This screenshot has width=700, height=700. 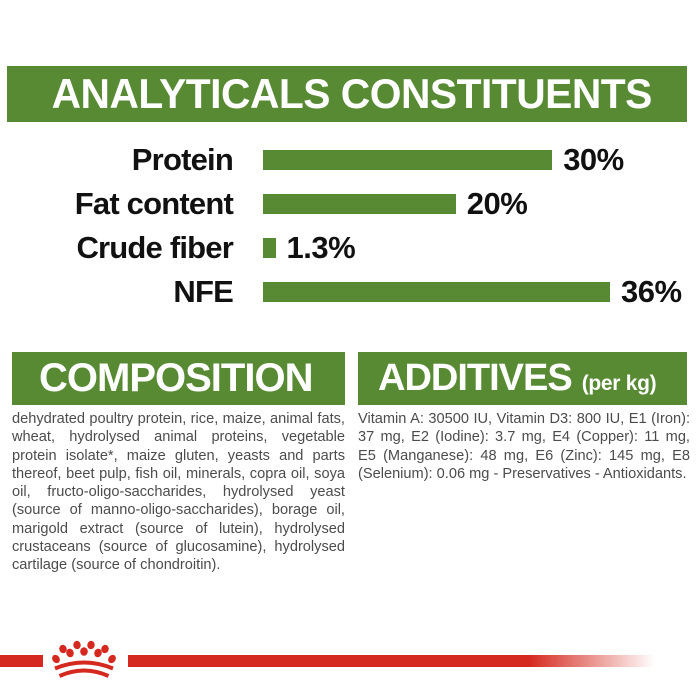 I want to click on additives-per-kg-label: (per kg), so click(x=619, y=383).